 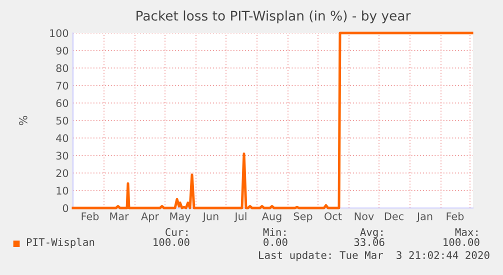 What do you see at coordinates (364, 216) in the screenshot?
I see `x-tick-label: Nov` at bounding box center [364, 216].